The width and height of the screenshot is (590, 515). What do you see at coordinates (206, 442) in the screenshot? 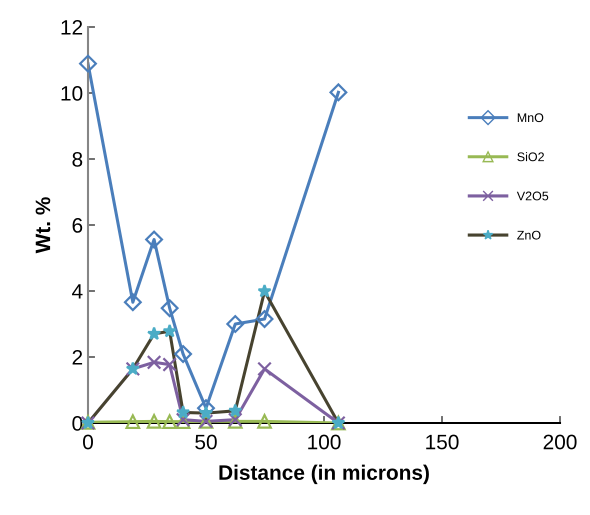
I see `x-tick-label: 50` at bounding box center [206, 442].